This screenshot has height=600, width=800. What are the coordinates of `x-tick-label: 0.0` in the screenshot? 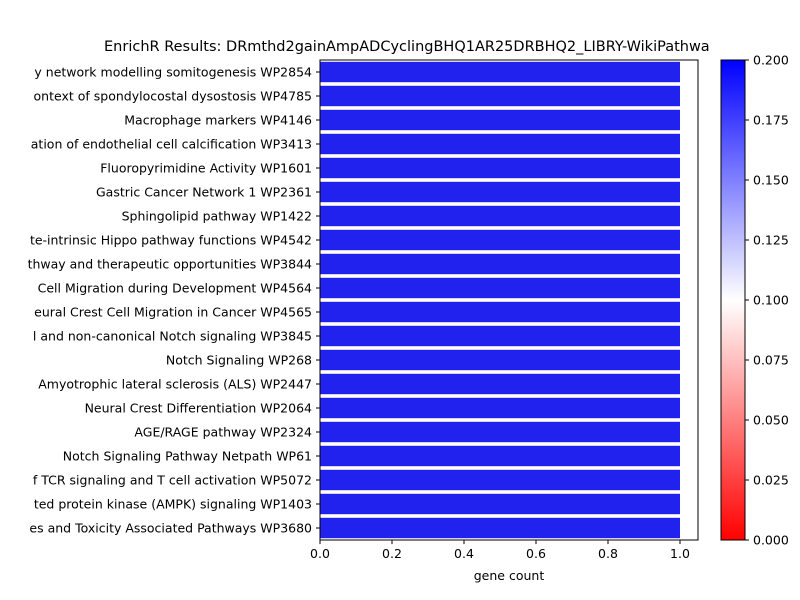 It's located at (320, 553).